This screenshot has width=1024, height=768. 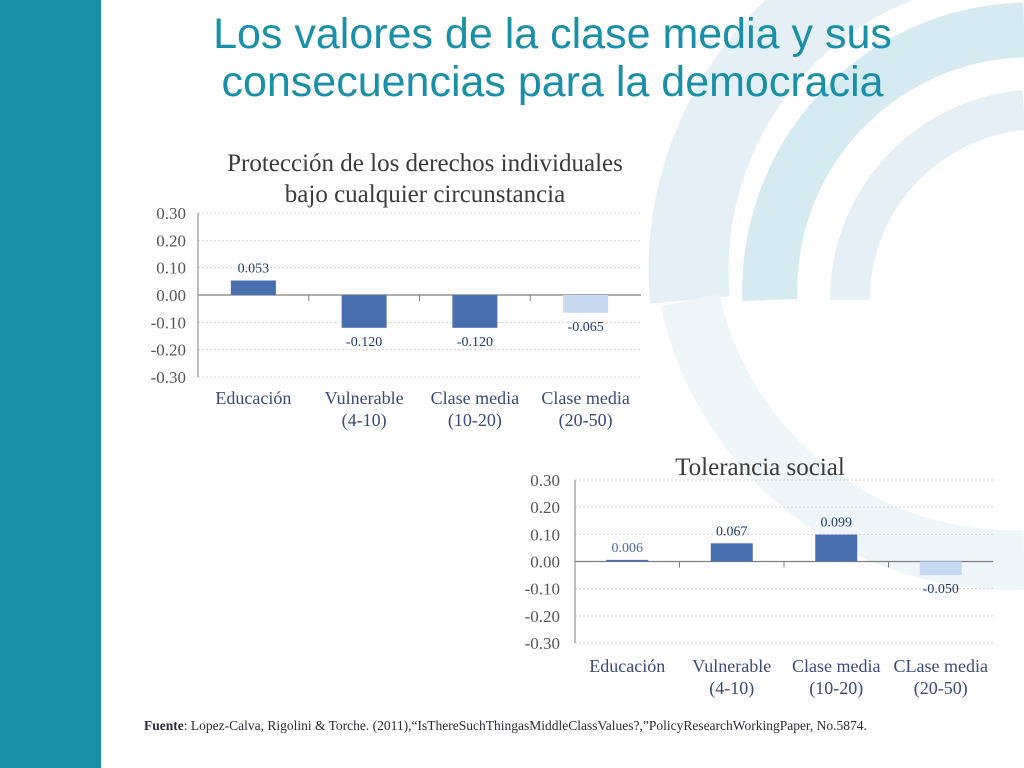 What do you see at coordinates (836, 688) in the screenshot?
I see `chart2-category-label: (10-20)` at bounding box center [836, 688].